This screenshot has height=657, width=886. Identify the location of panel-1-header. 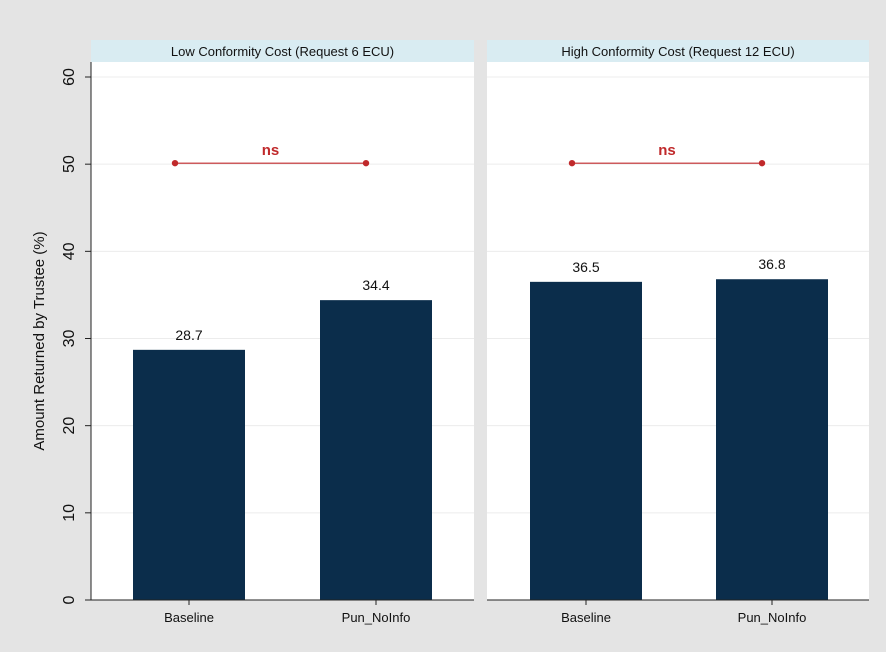
(282, 51).